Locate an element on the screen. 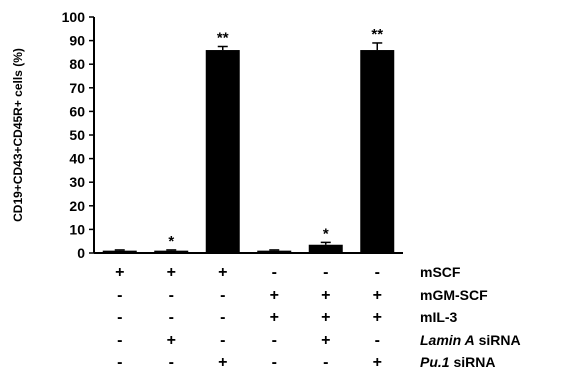 This screenshot has height=375, width=570. y-tick-label: 10 is located at coordinates (77, 229).